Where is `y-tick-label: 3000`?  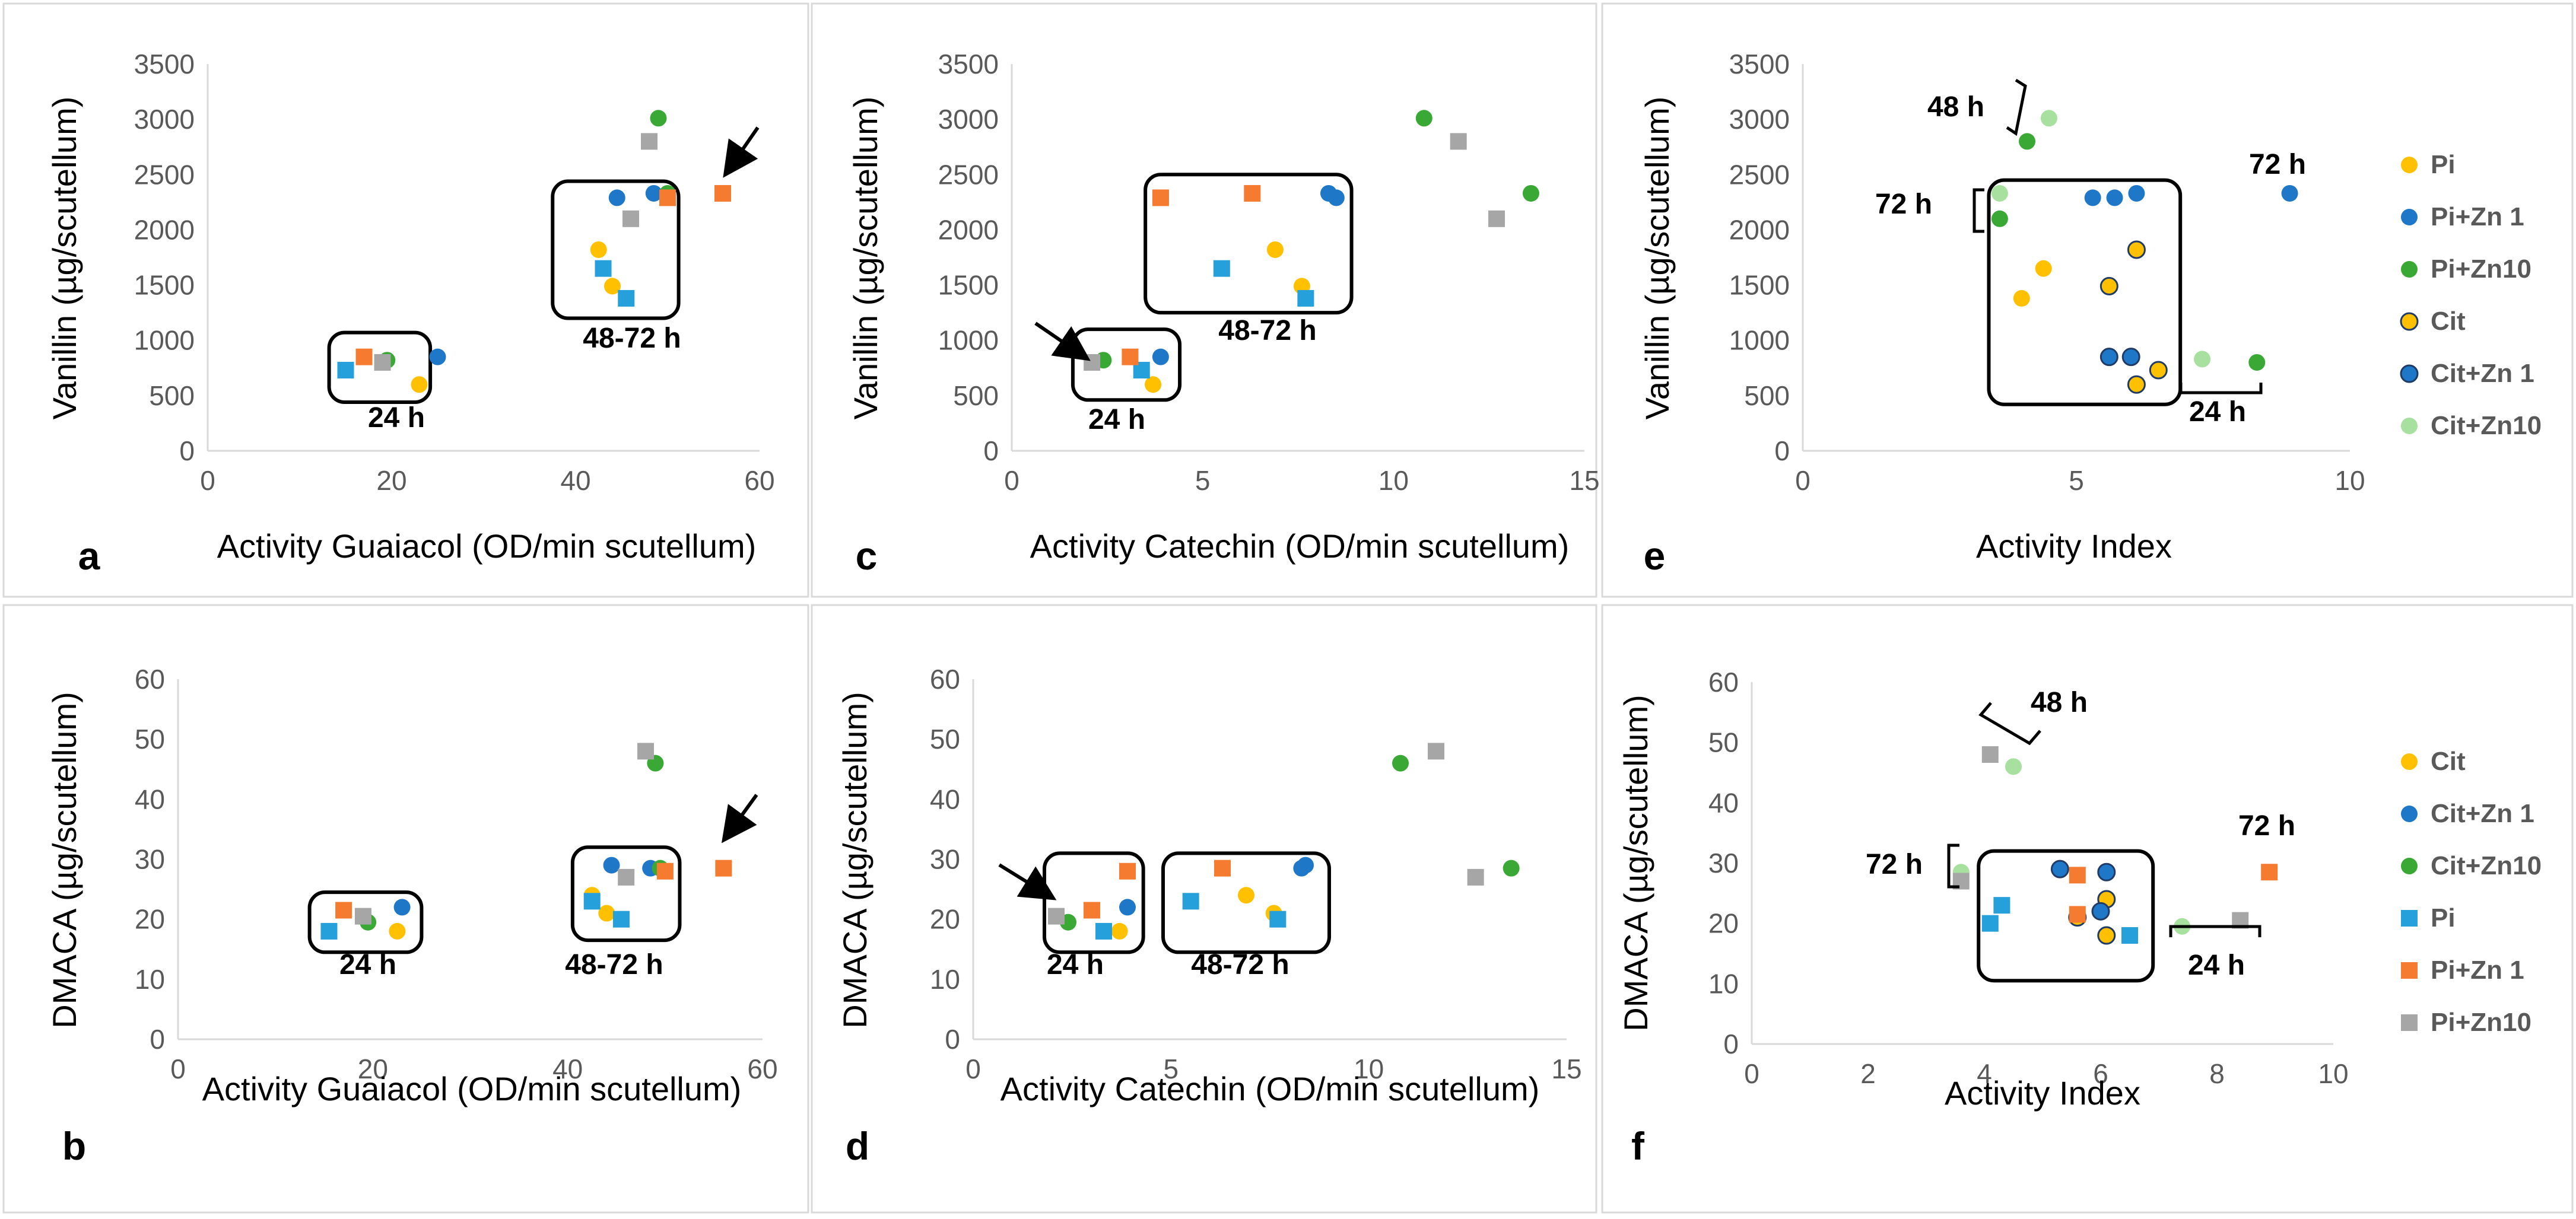
y-tick-label: 3000 is located at coordinates (1759, 119).